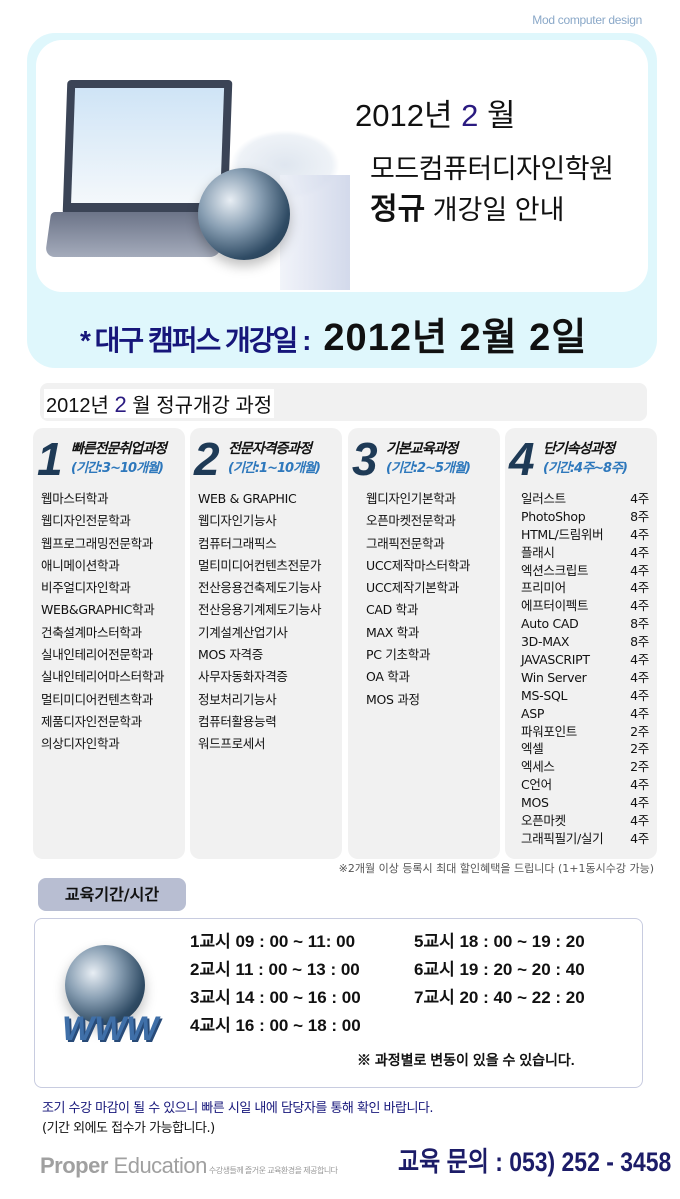  I want to click on course-item: Win Server 4주, so click(585, 678).